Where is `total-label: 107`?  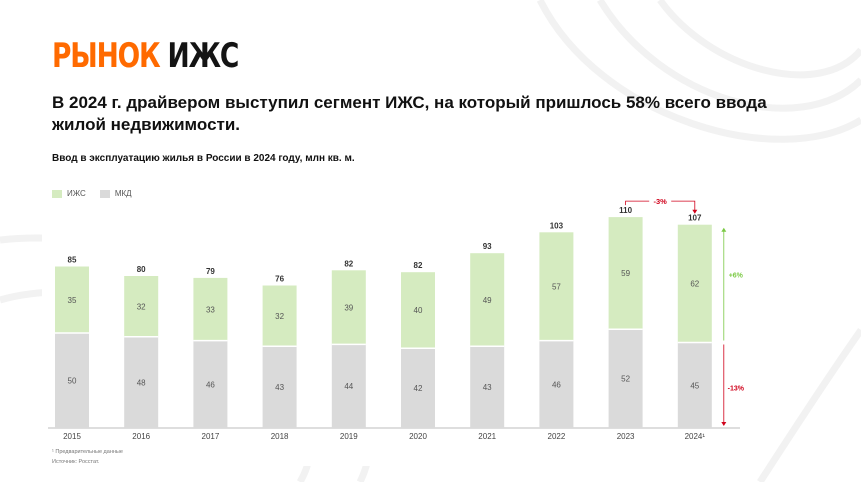 total-label: 107 is located at coordinates (695, 218).